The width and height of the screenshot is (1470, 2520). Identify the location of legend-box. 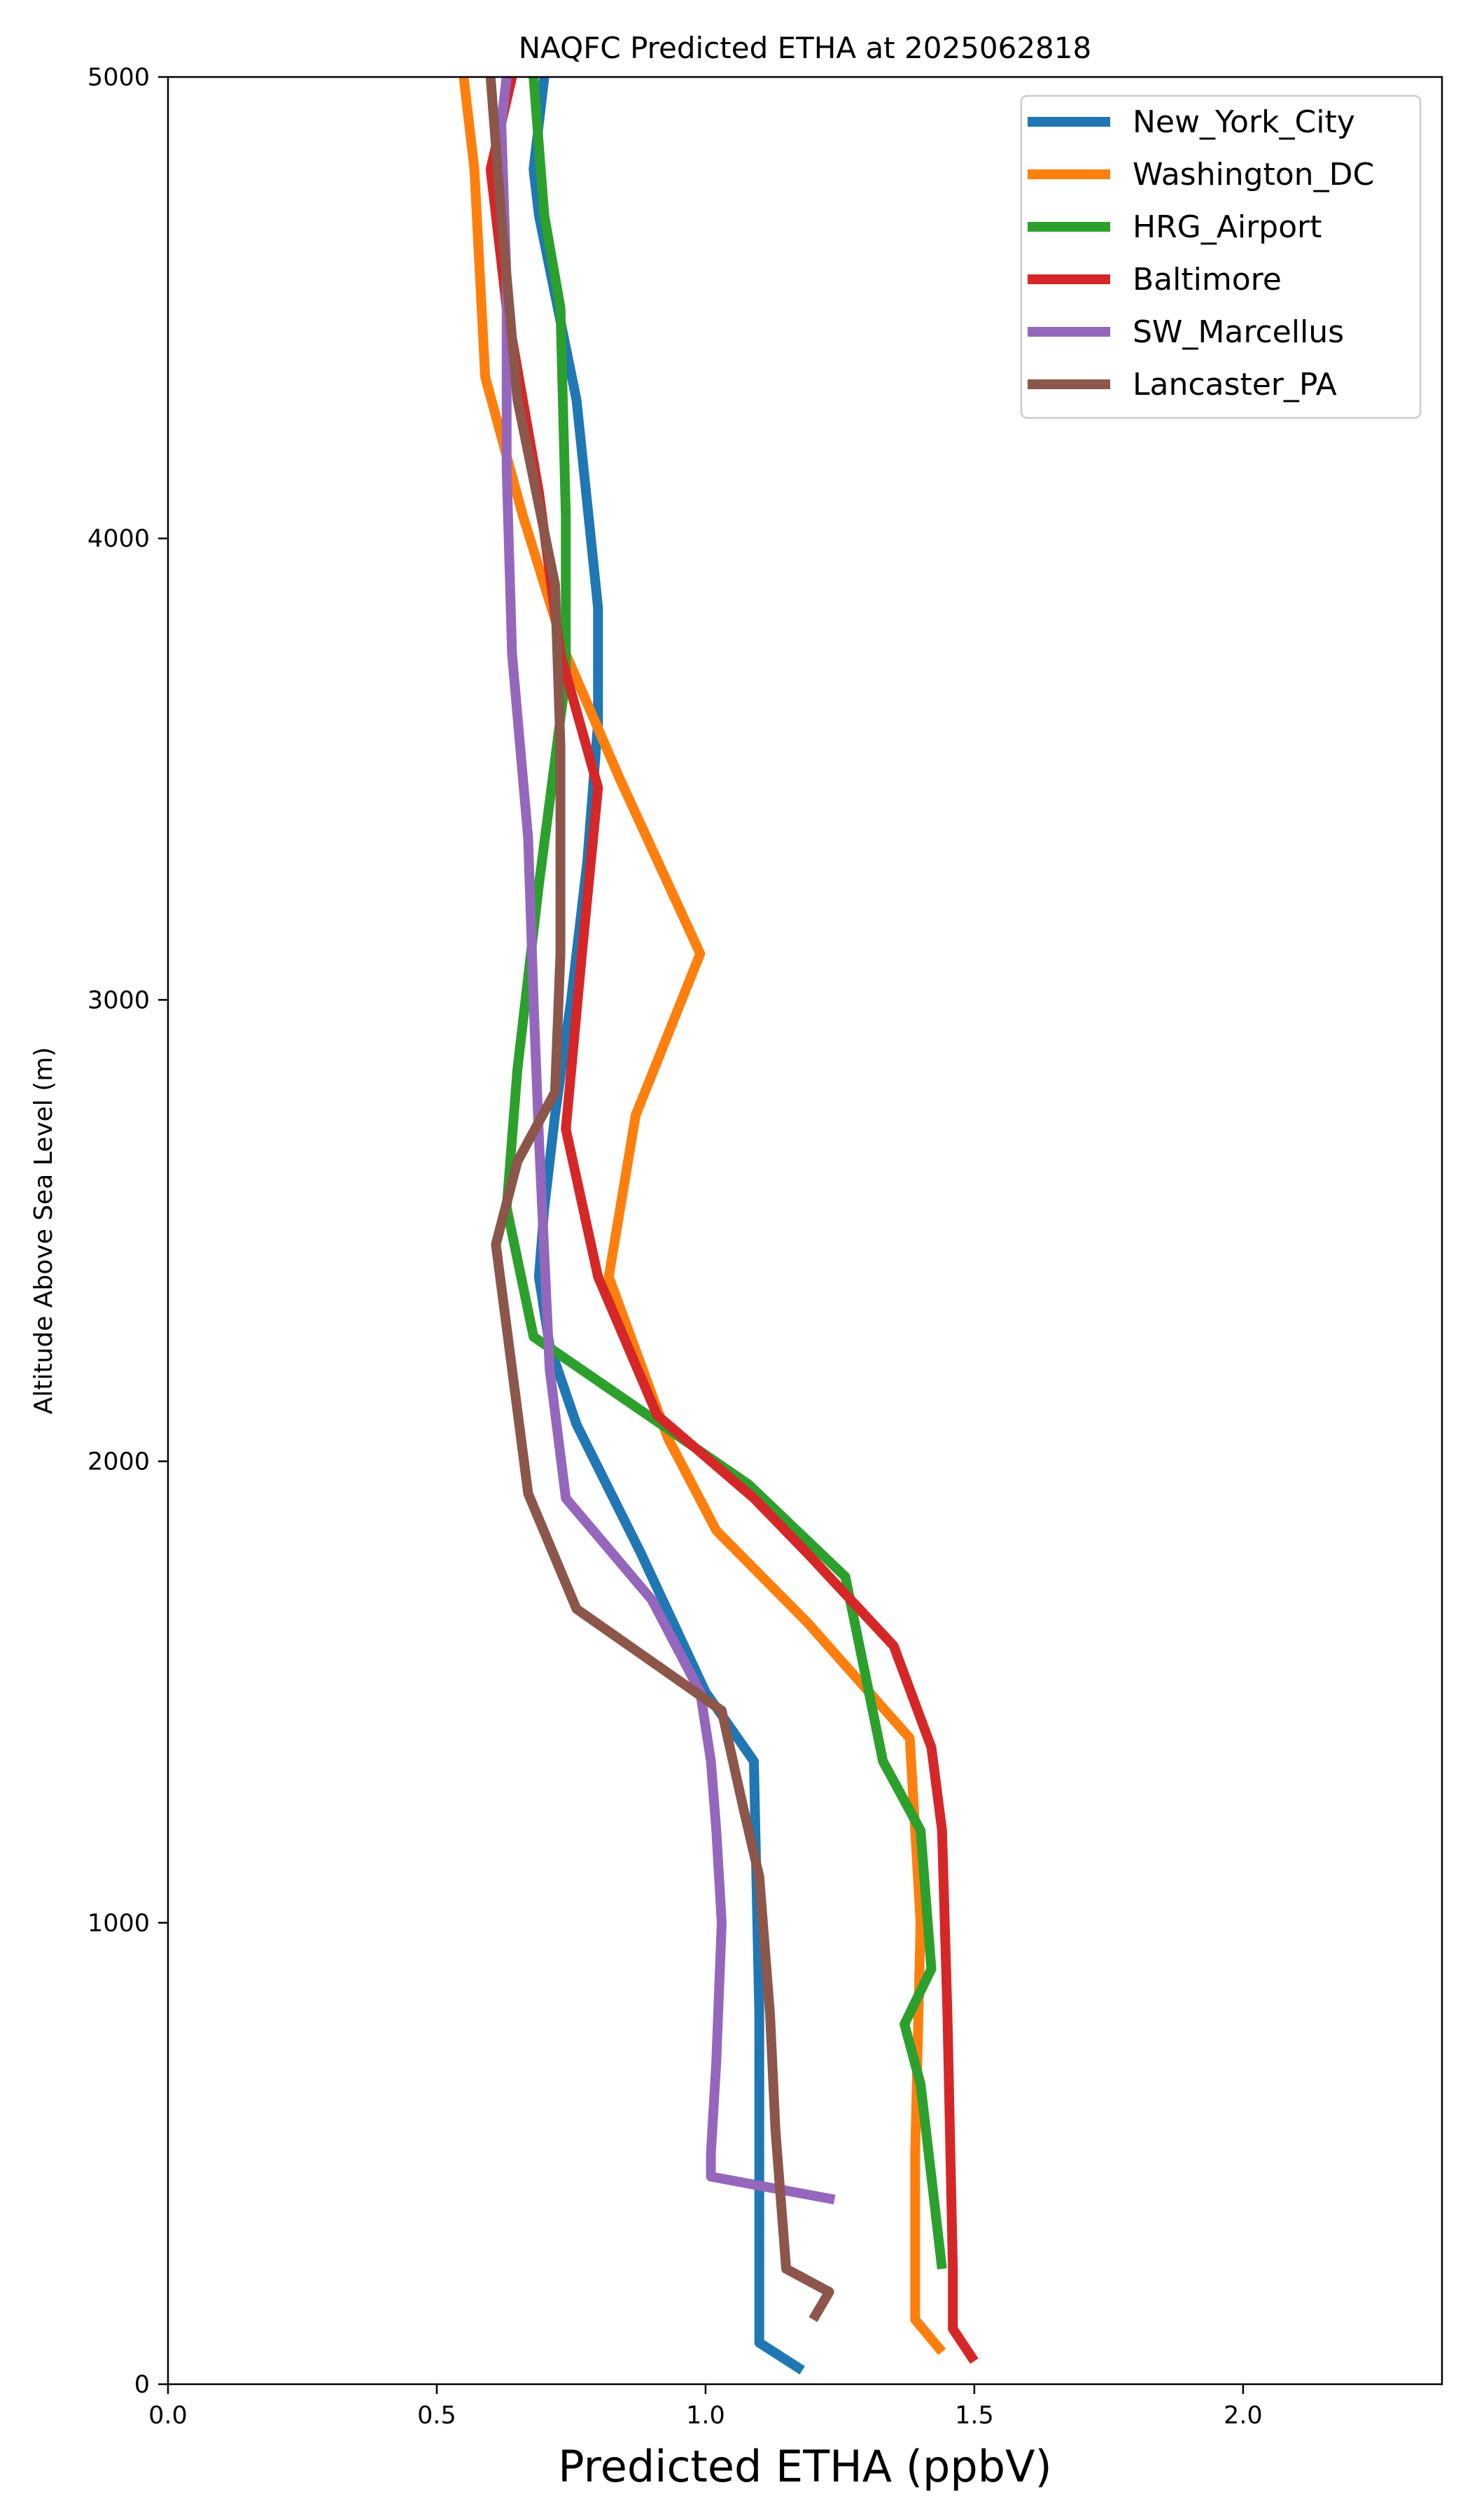
(1221, 256).